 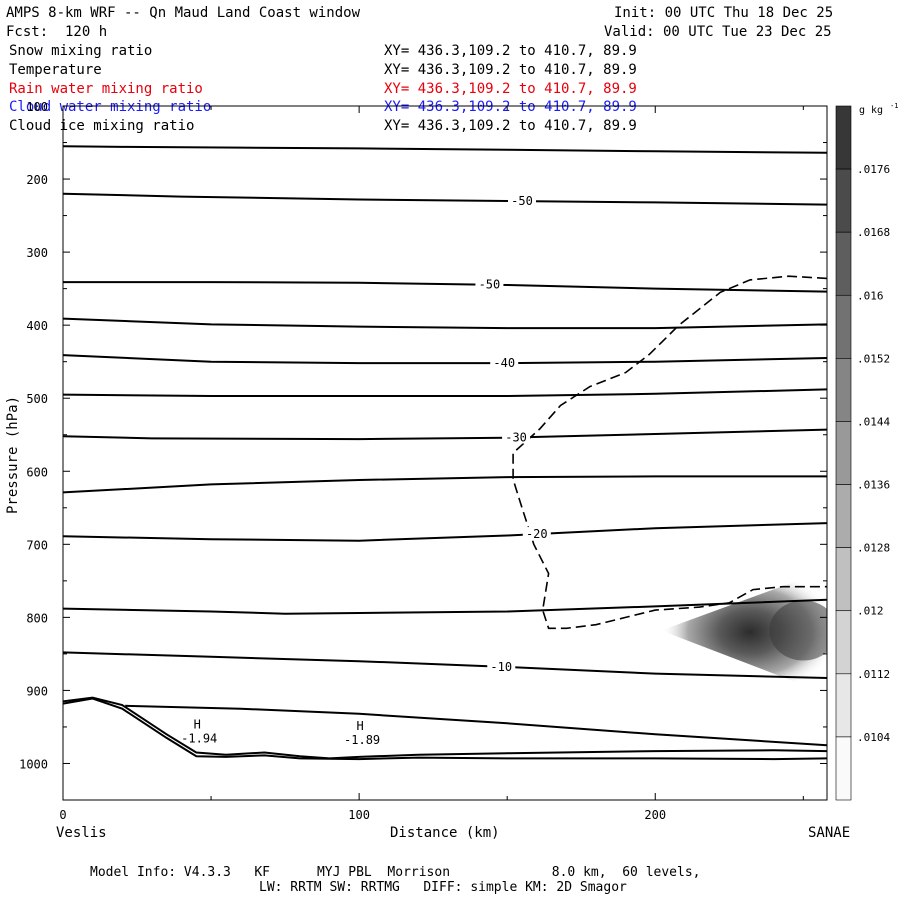 What do you see at coordinates (873, 674) in the screenshot?
I see `colorbar-label: .0112` at bounding box center [873, 674].